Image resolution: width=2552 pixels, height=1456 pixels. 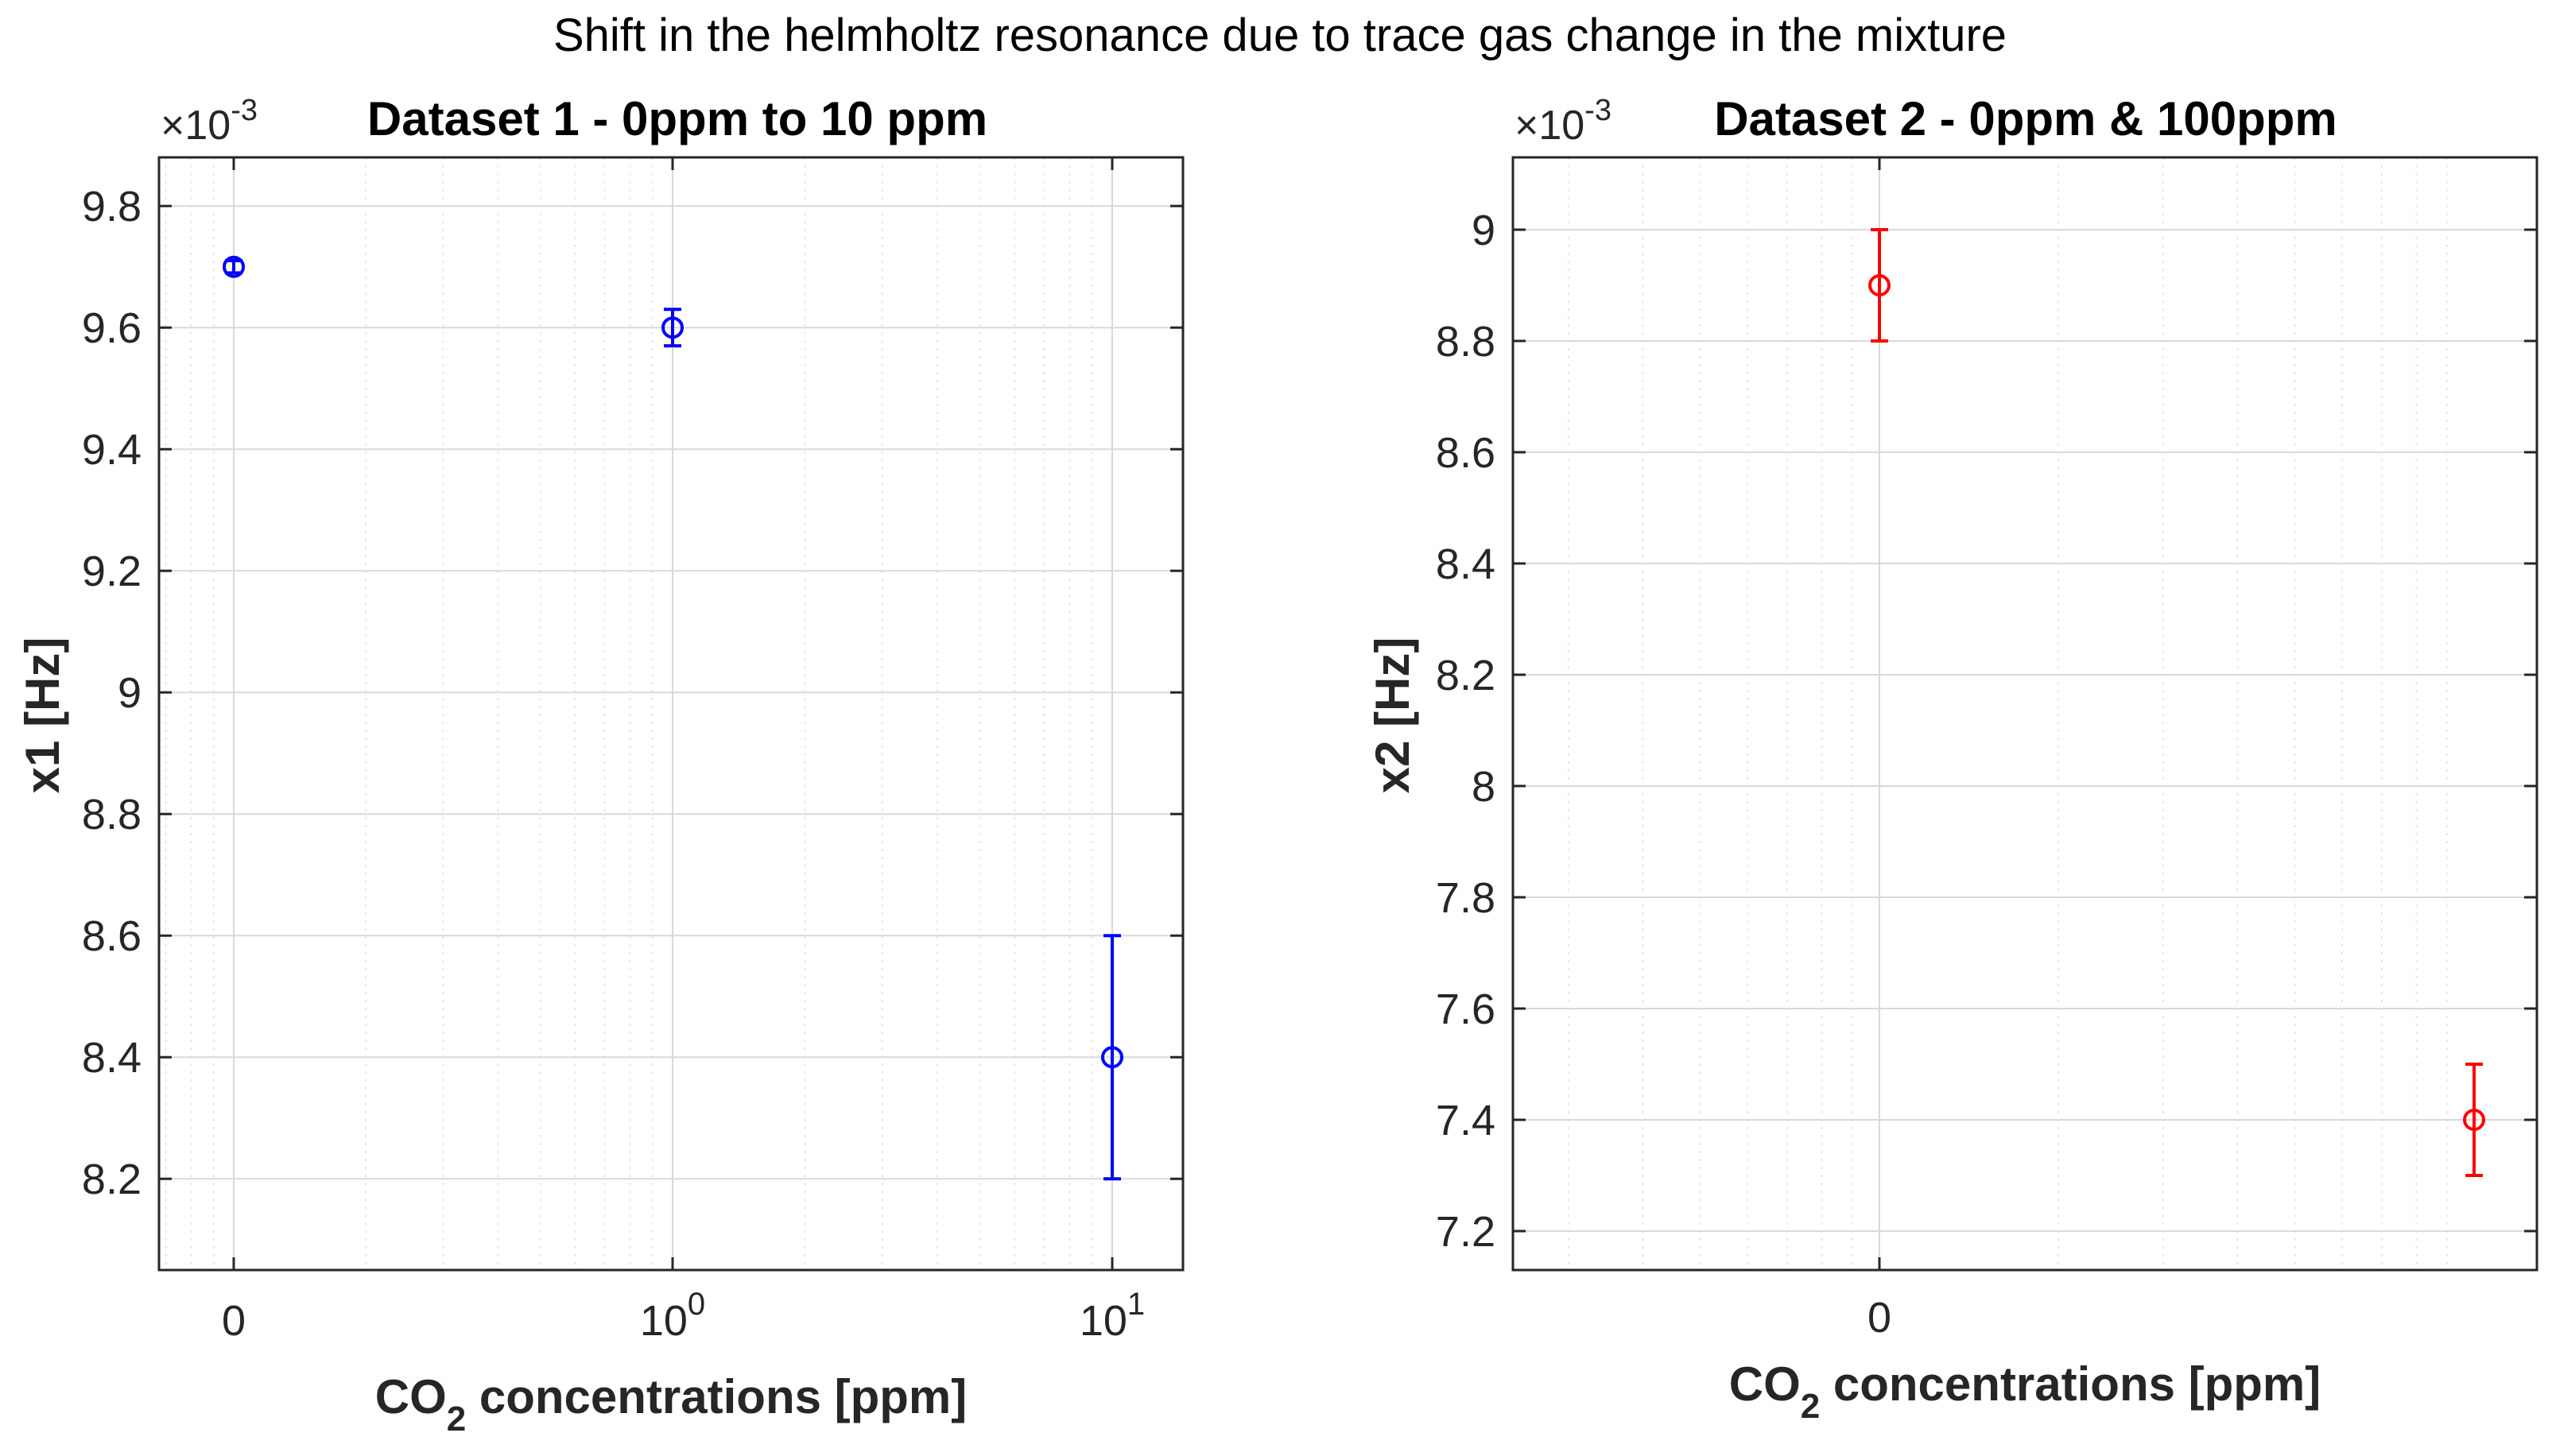 What do you see at coordinates (1465, 1232) in the screenshot?
I see `y-tick-label: 7.2` at bounding box center [1465, 1232].